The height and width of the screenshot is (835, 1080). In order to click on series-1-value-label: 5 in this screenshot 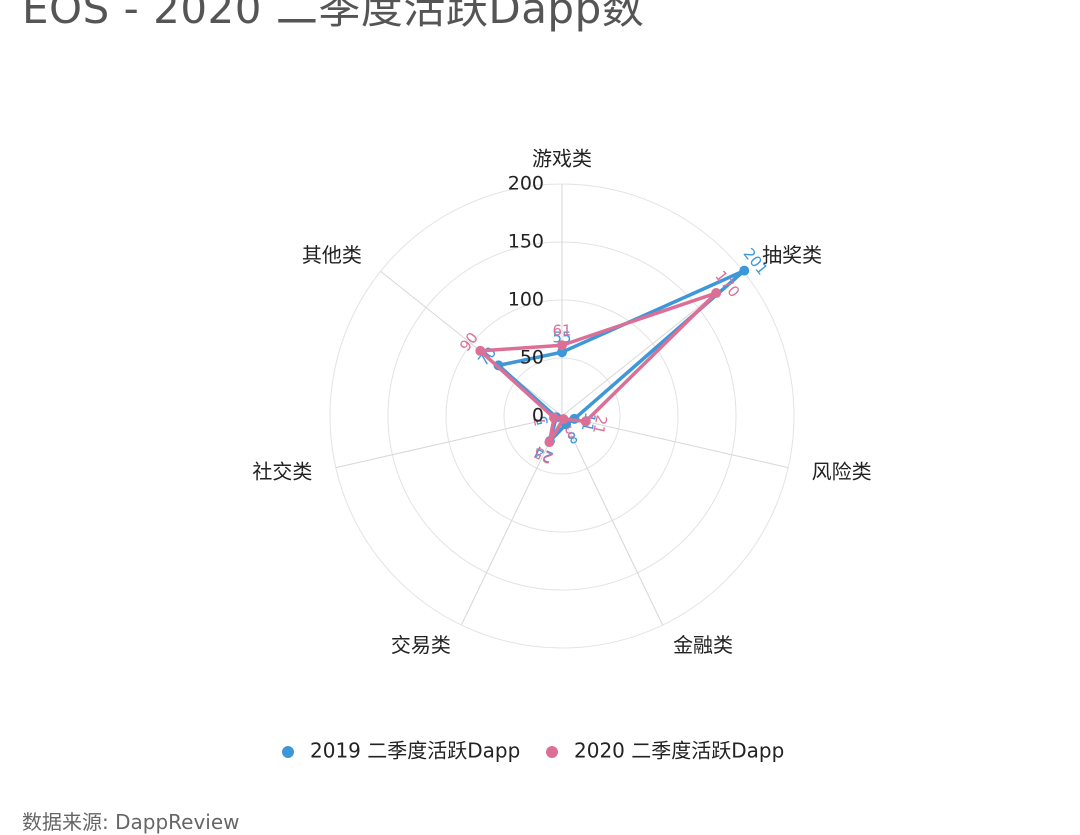, I will do `click(542, 420)`.